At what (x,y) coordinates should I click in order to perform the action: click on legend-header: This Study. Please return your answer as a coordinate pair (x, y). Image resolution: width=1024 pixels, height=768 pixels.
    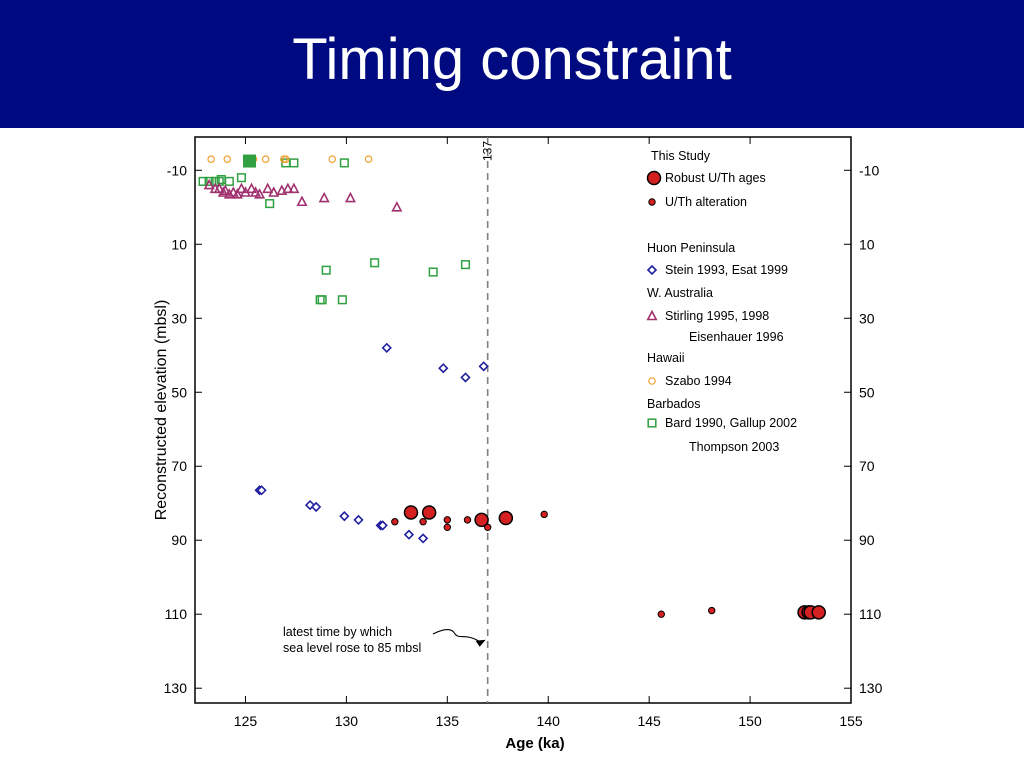
    Looking at the image, I should click on (681, 156).